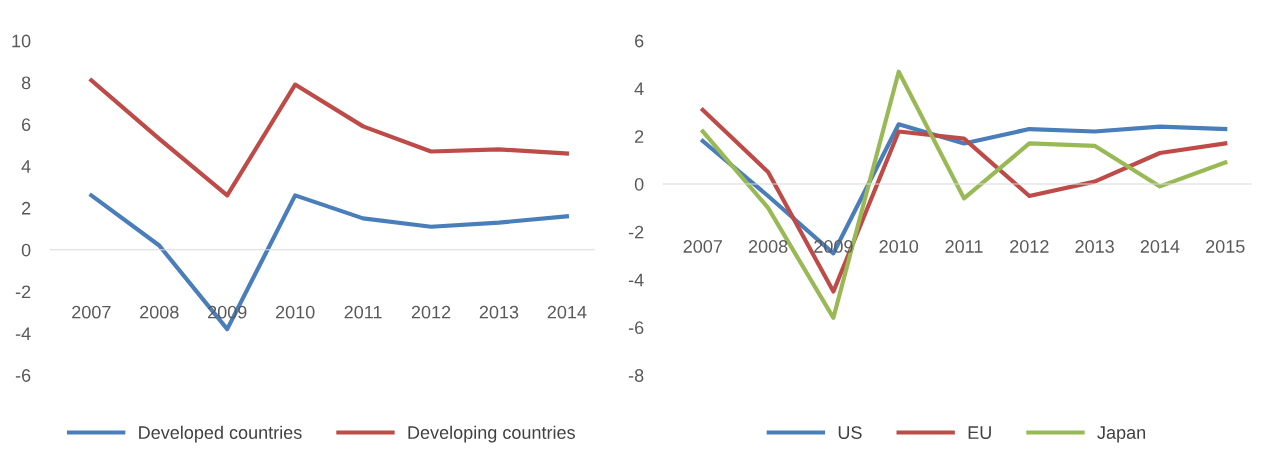  What do you see at coordinates (26, 83) in the screenshot?
I see `y-tick-label: 8` at bounding box center [26, 83].